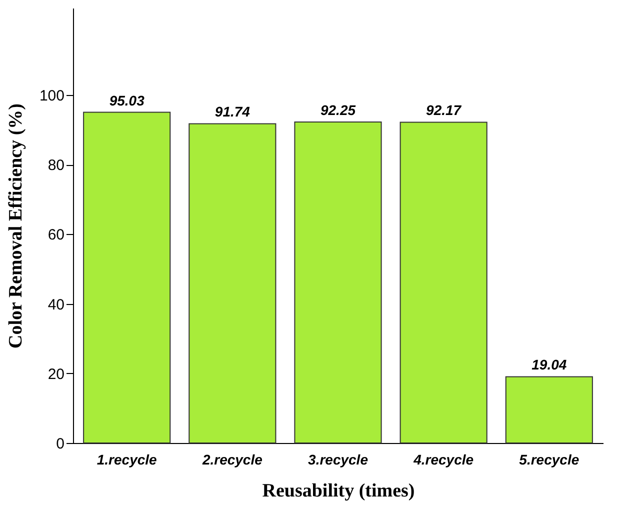  I want to click on data-label: 91.74, so click(232, 112).